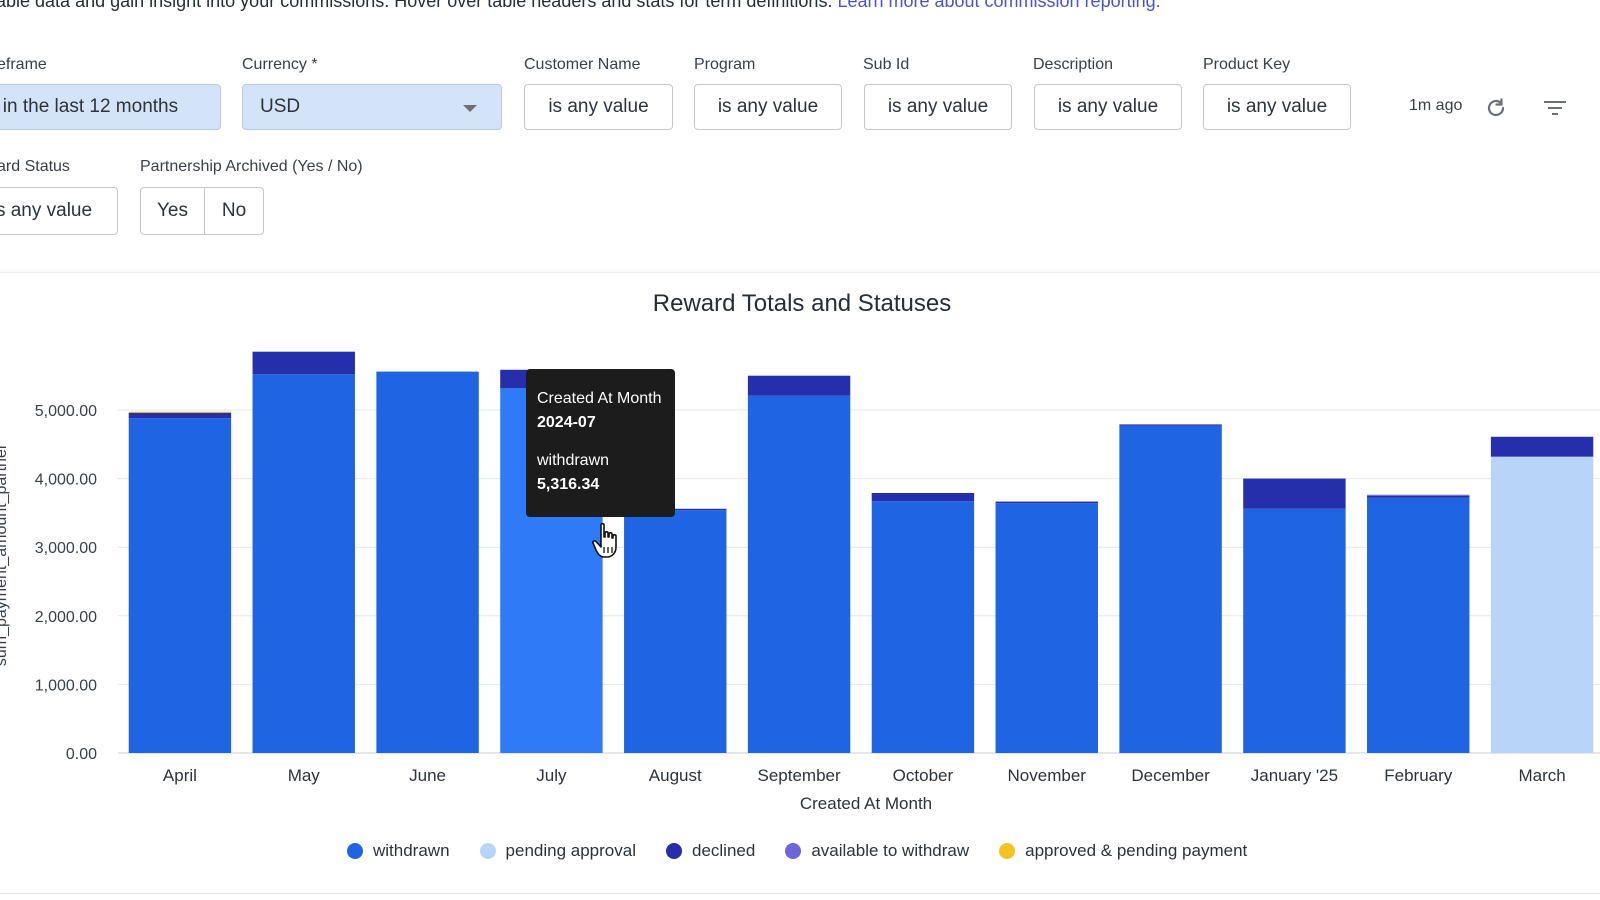 The height and width of the screenshot is (900, 1600). Describe the element at coordinates (1555, 108) in the screenshot. I see `filter-icon` at that location.